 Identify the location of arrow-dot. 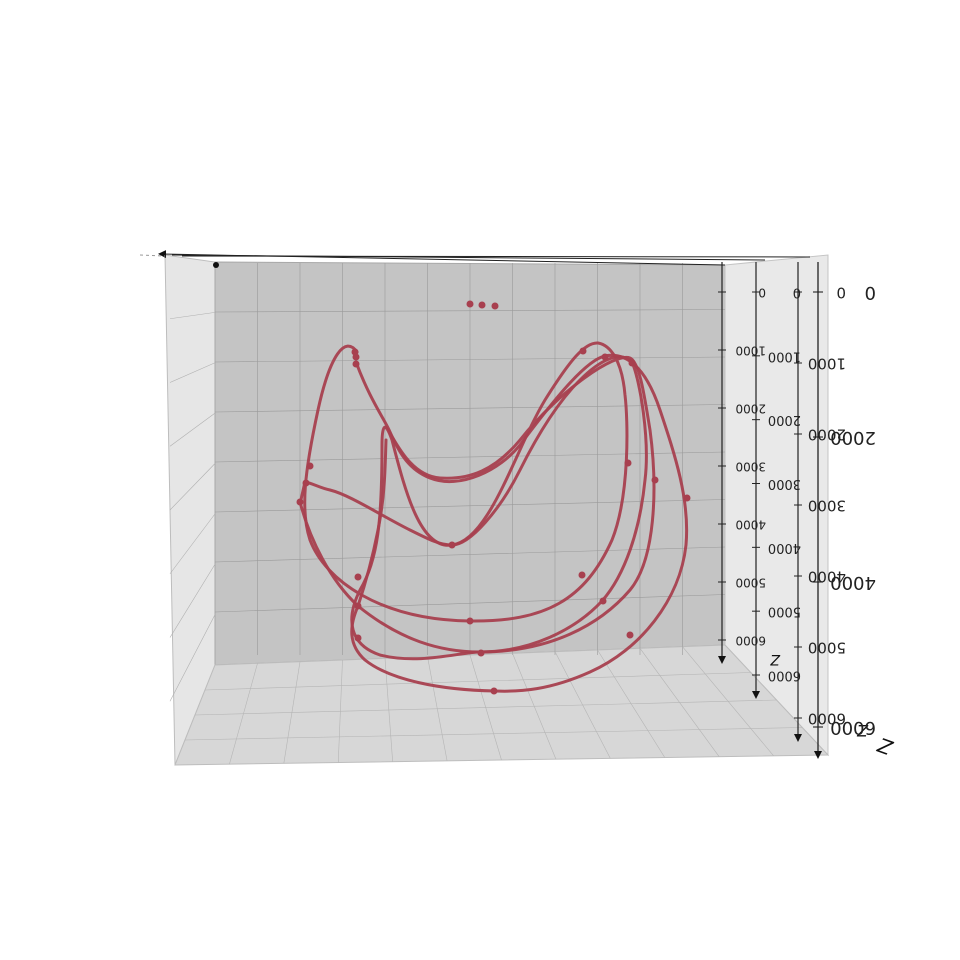
(216, 265).